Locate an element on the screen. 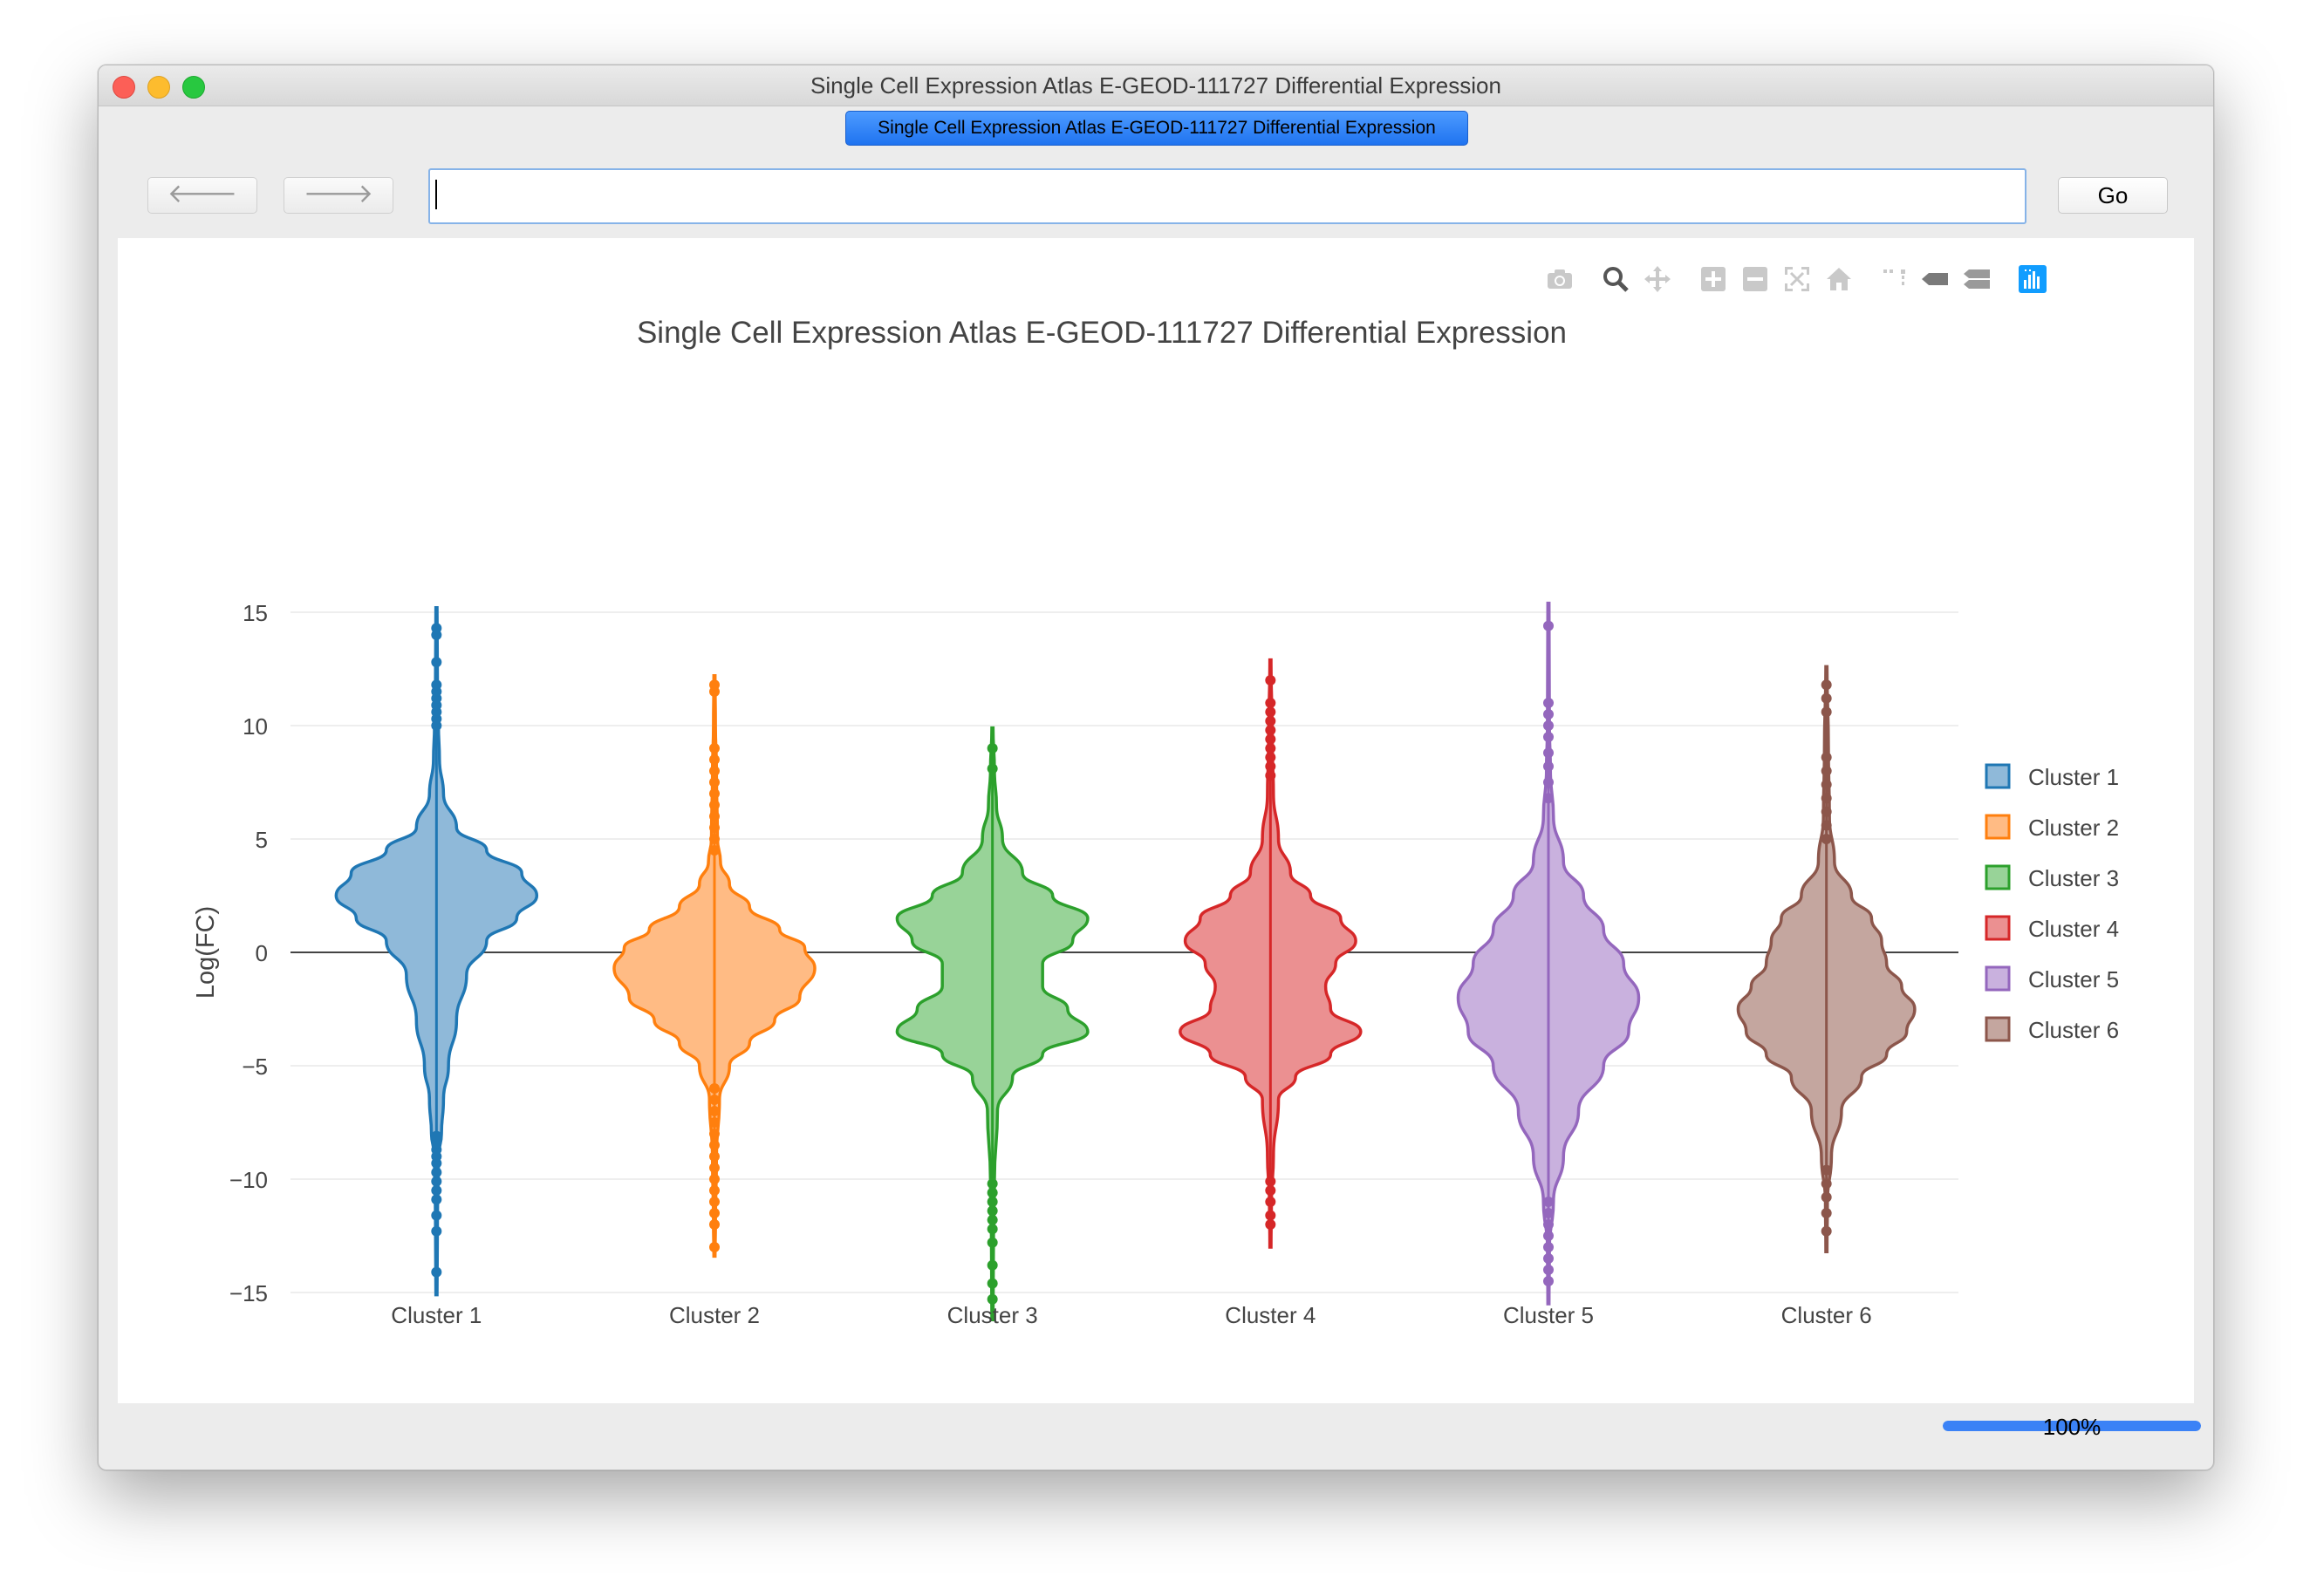  reset-axes-icon is located at coordinates (1839, 279).